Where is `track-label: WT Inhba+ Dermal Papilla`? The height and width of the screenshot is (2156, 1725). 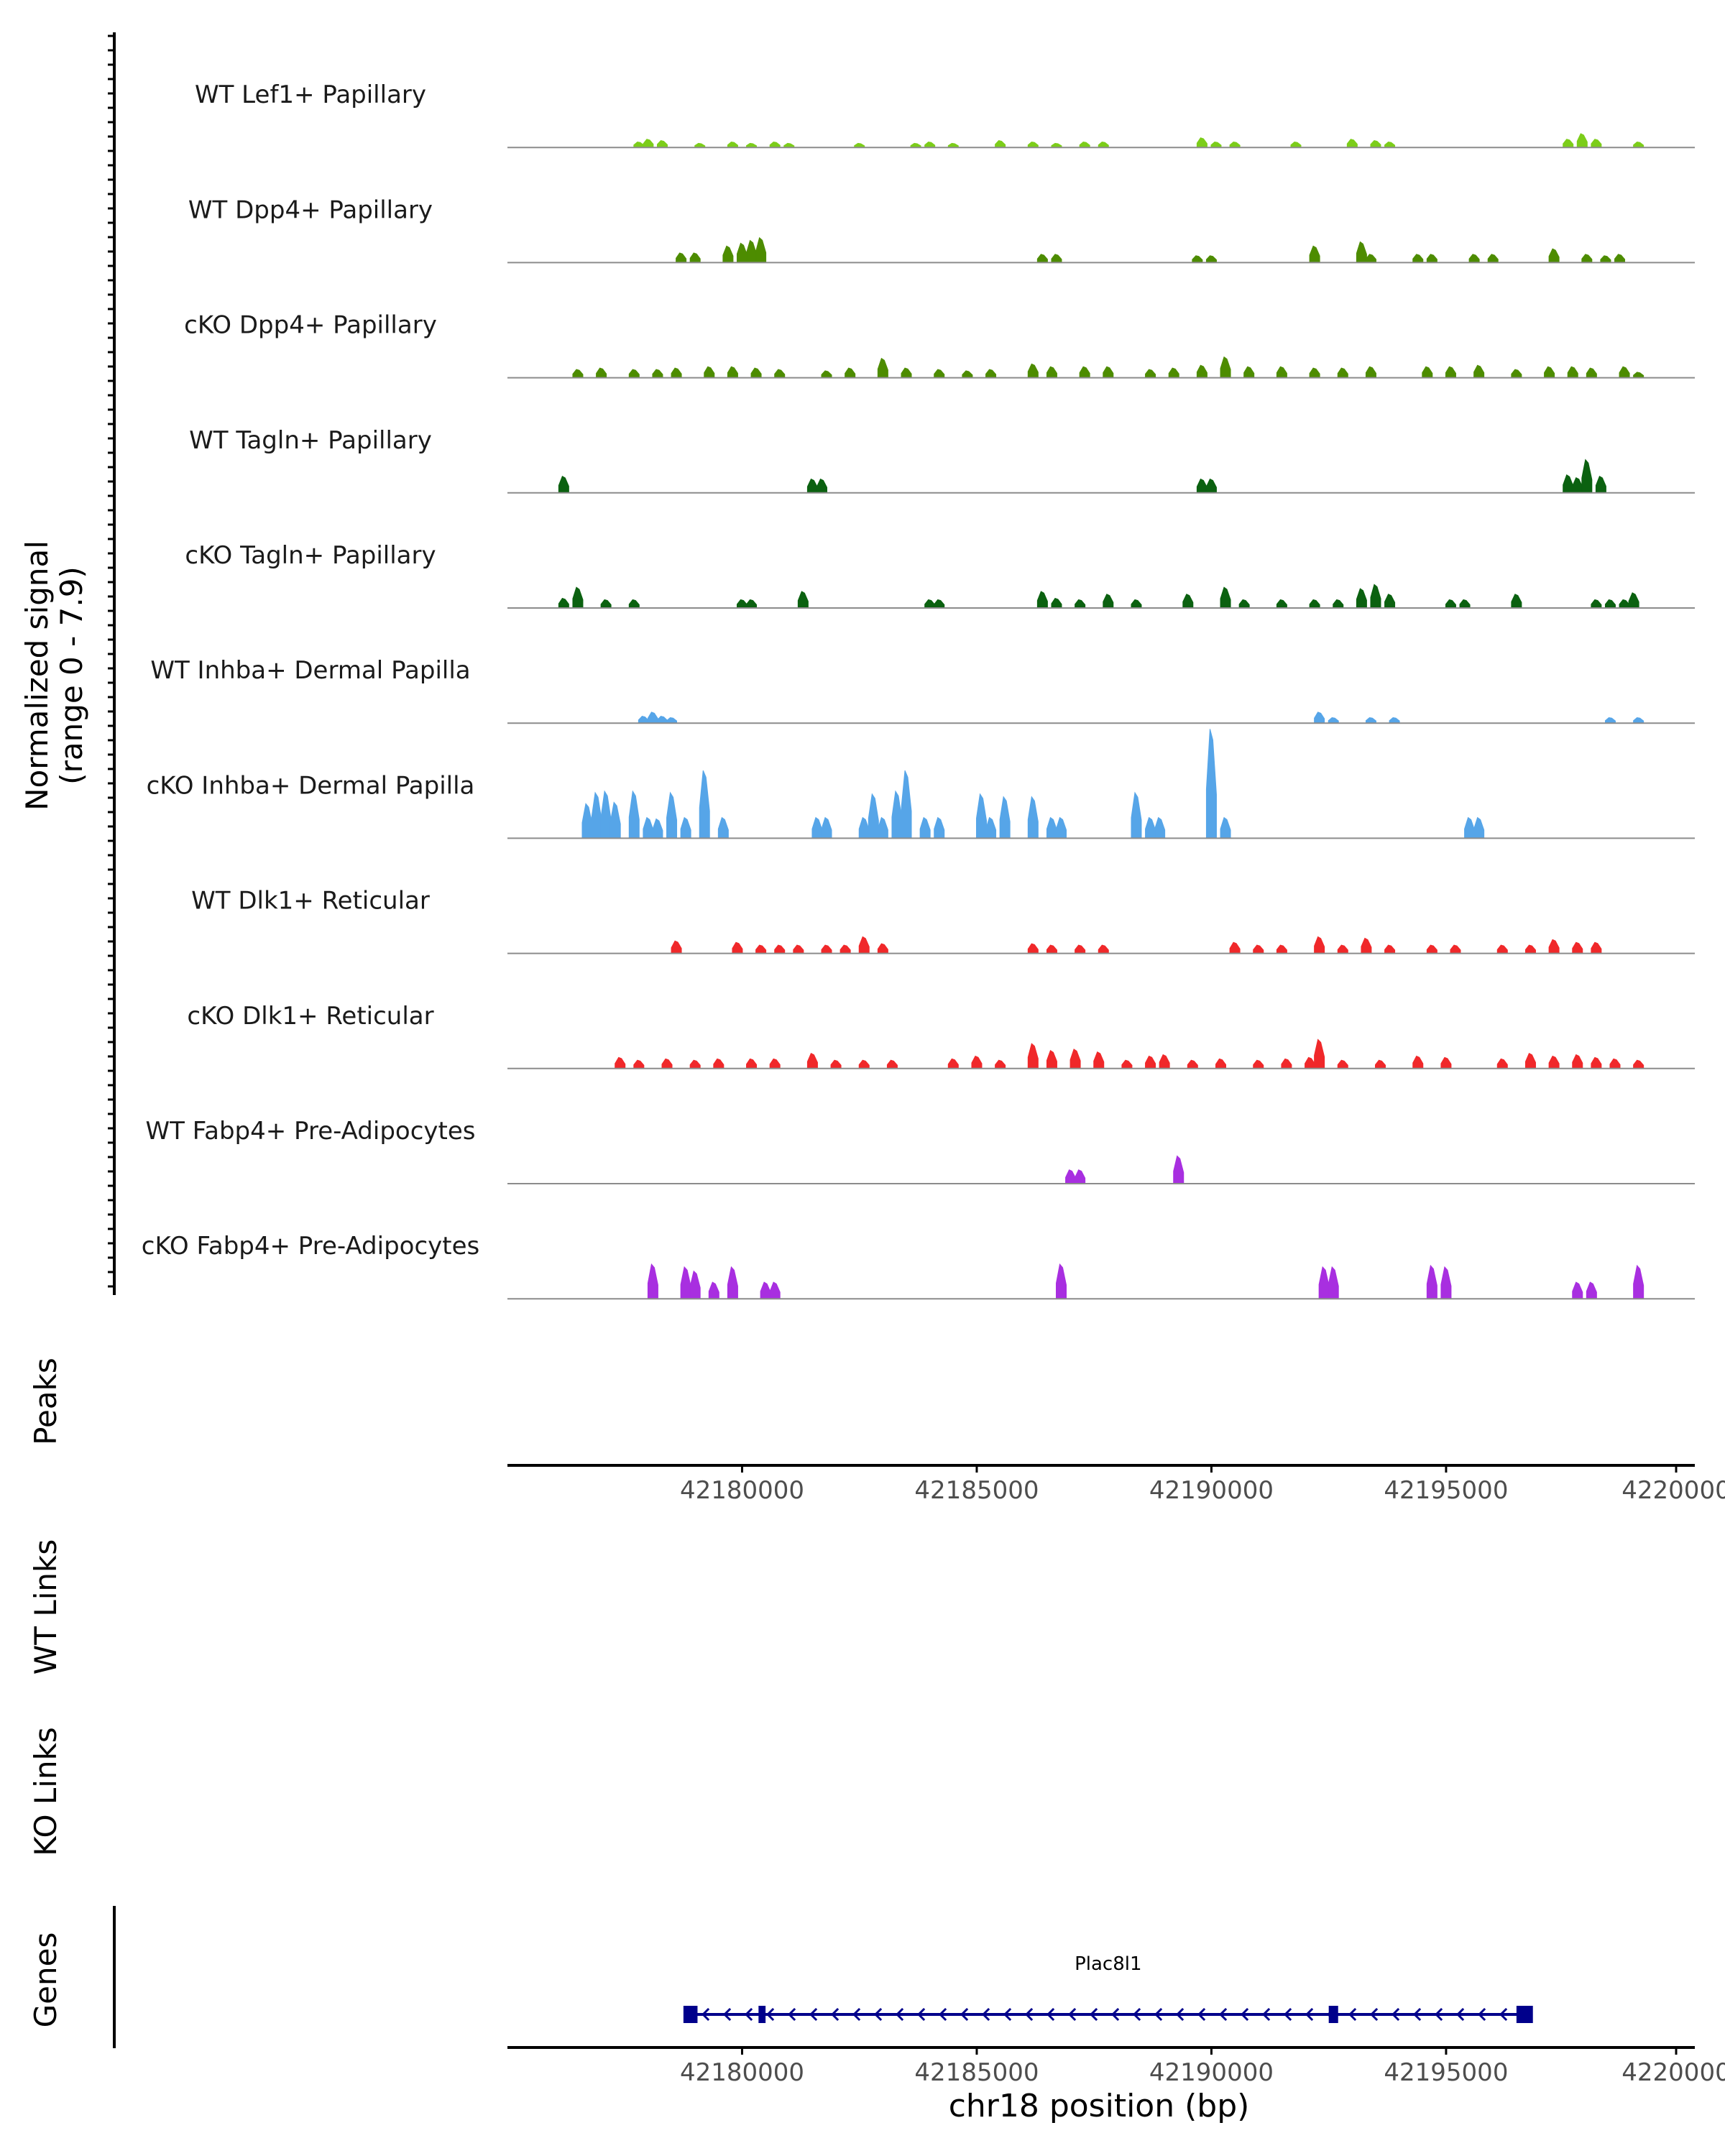 track-label: WT Inhba+ Dermal Papilla is located at coordinates (310, 670).